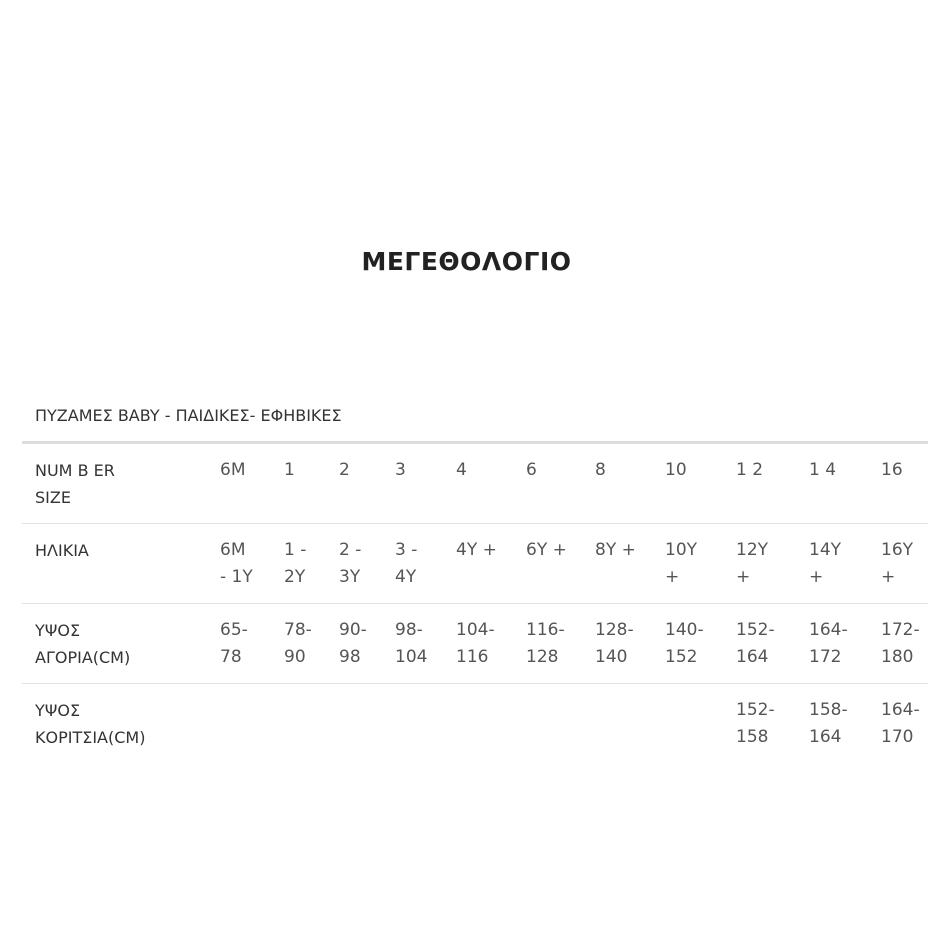  Describe the element at coordinates (425, 644) in the screenshot. I see `table-cell: 98- 104` at that location.